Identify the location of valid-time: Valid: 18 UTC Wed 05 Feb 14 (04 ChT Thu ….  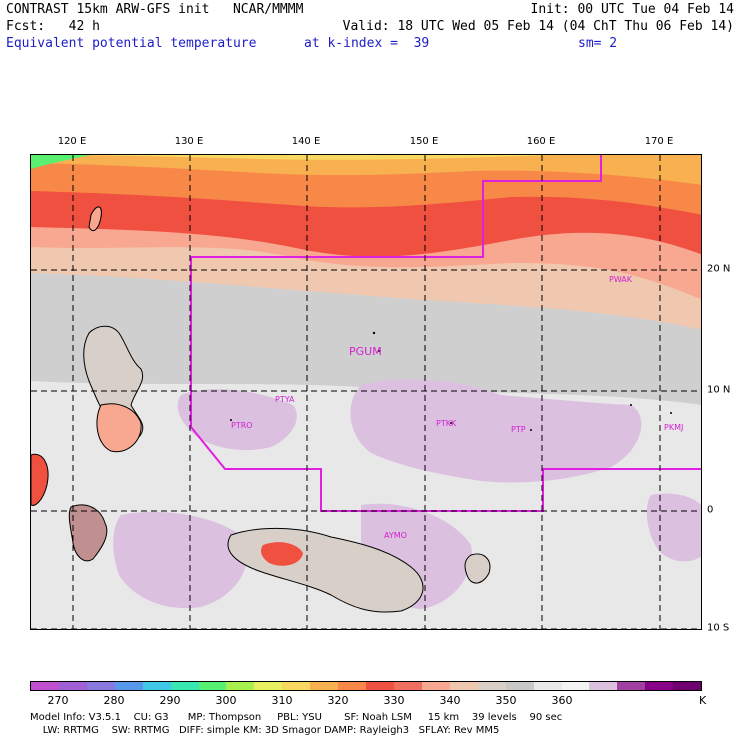
(538, 26).